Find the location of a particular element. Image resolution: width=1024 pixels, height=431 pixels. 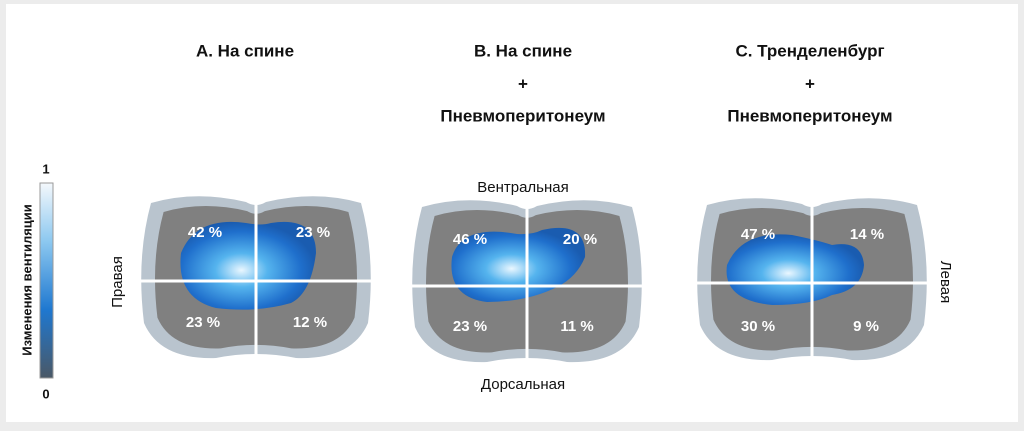

colorbar-max: 1 is located at coordinates (45, 168).